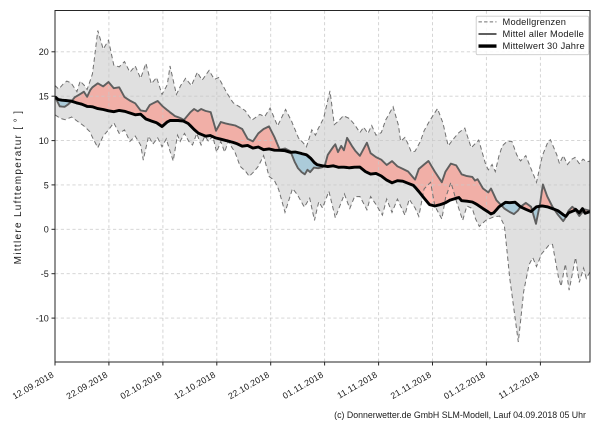 Image resolution: width=600 pixels, height=425 pixels. I want to click on svg-text: 20, so click(44, 52).